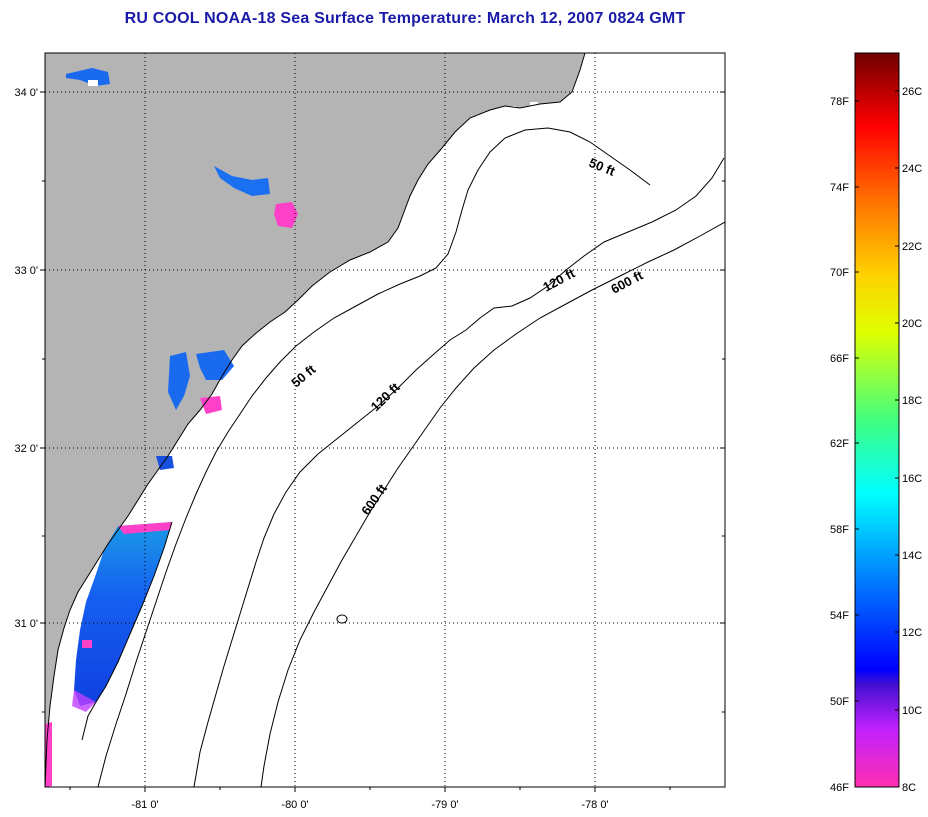 The height and width of the screenshot is (817, 928). I want to click on sst-patch-lake, so click(242, 181).